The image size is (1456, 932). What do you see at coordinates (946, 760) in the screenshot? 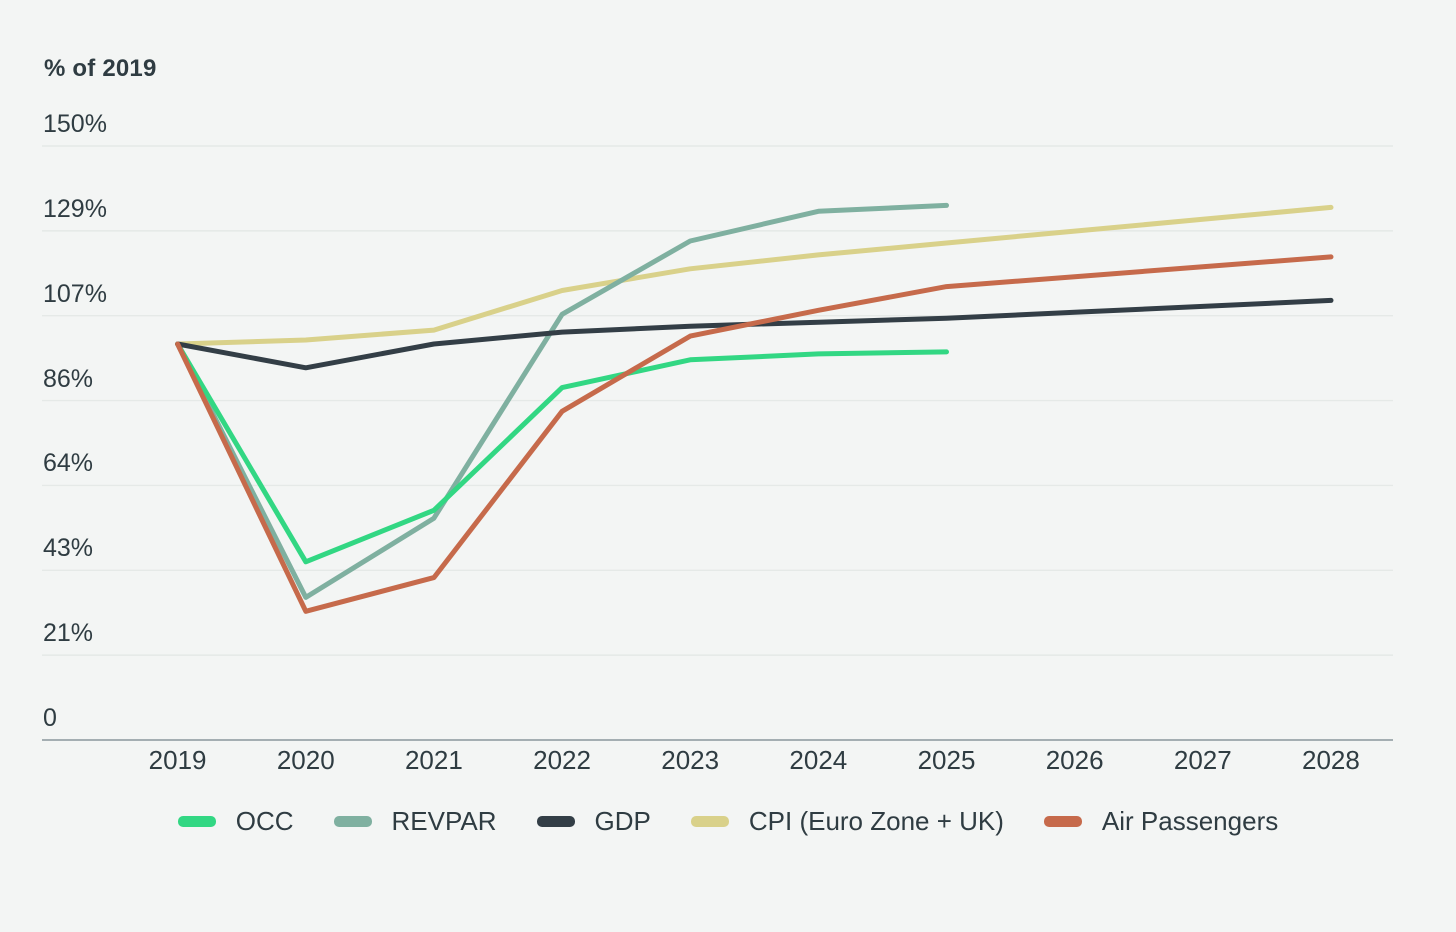
I see `x-axis-tick-label: 2025` at bounding box center [946, 760].